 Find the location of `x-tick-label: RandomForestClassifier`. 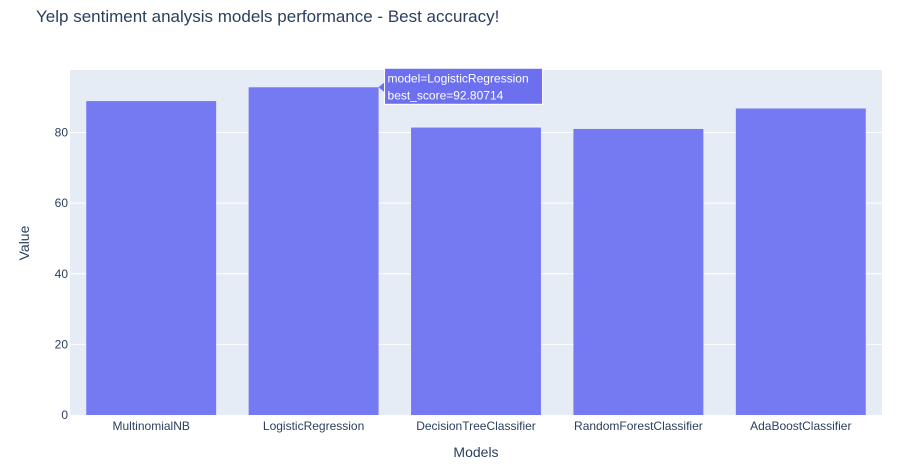

x-tick-label: RandomForestClassifier is located at coordinates (638, 426).